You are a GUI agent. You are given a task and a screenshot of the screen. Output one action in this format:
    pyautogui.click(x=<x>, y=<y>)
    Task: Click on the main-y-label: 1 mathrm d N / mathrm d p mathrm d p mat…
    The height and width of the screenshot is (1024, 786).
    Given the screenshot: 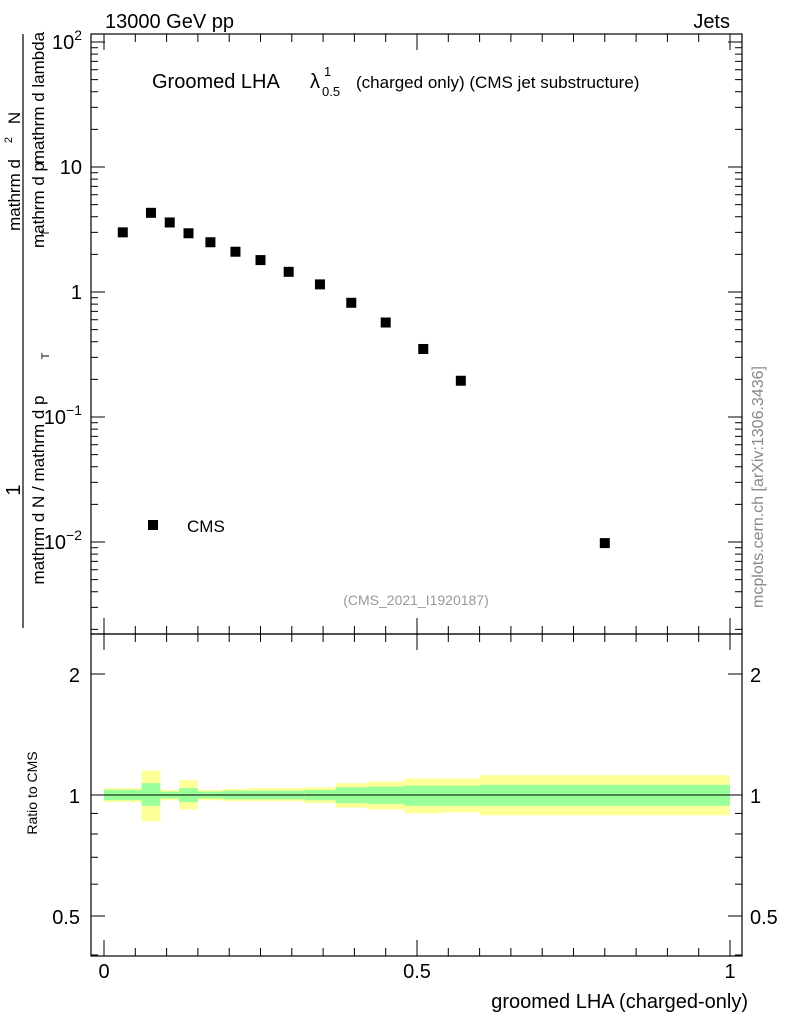 What is the action you would take?
    pyautogui.click(x=27, y=329)
    